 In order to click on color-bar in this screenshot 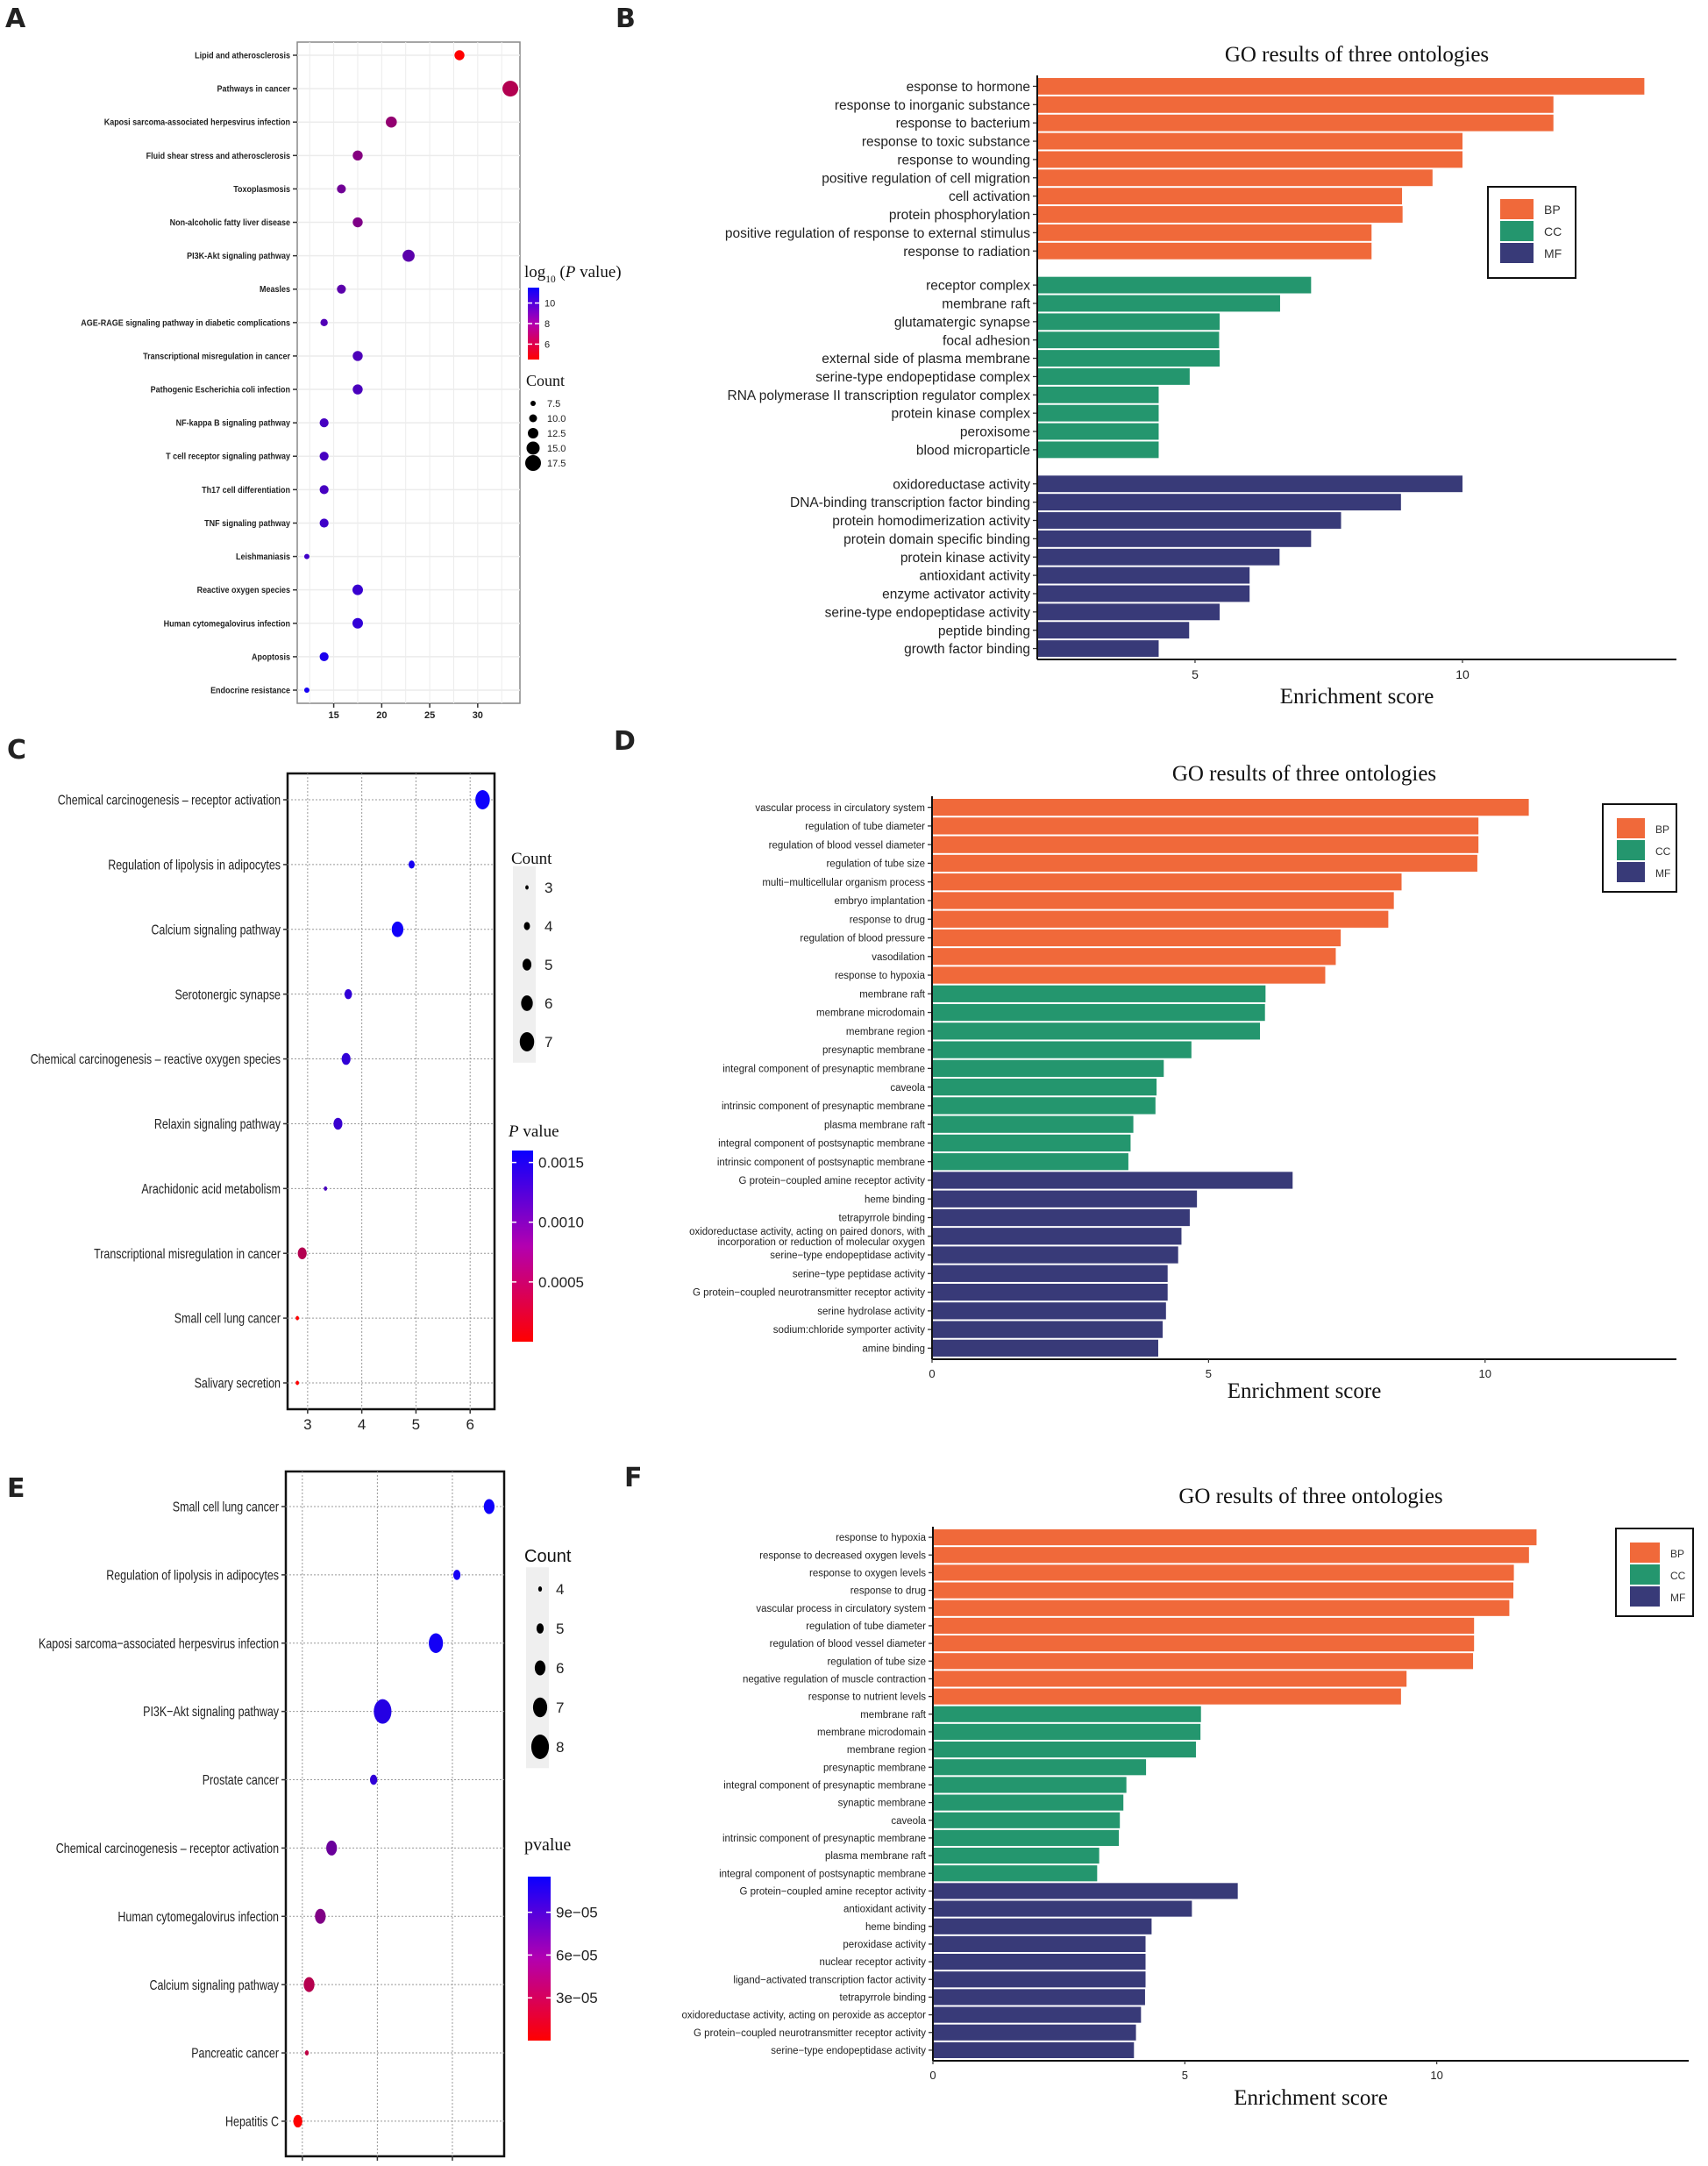, I will do `click(522, 1246)`.